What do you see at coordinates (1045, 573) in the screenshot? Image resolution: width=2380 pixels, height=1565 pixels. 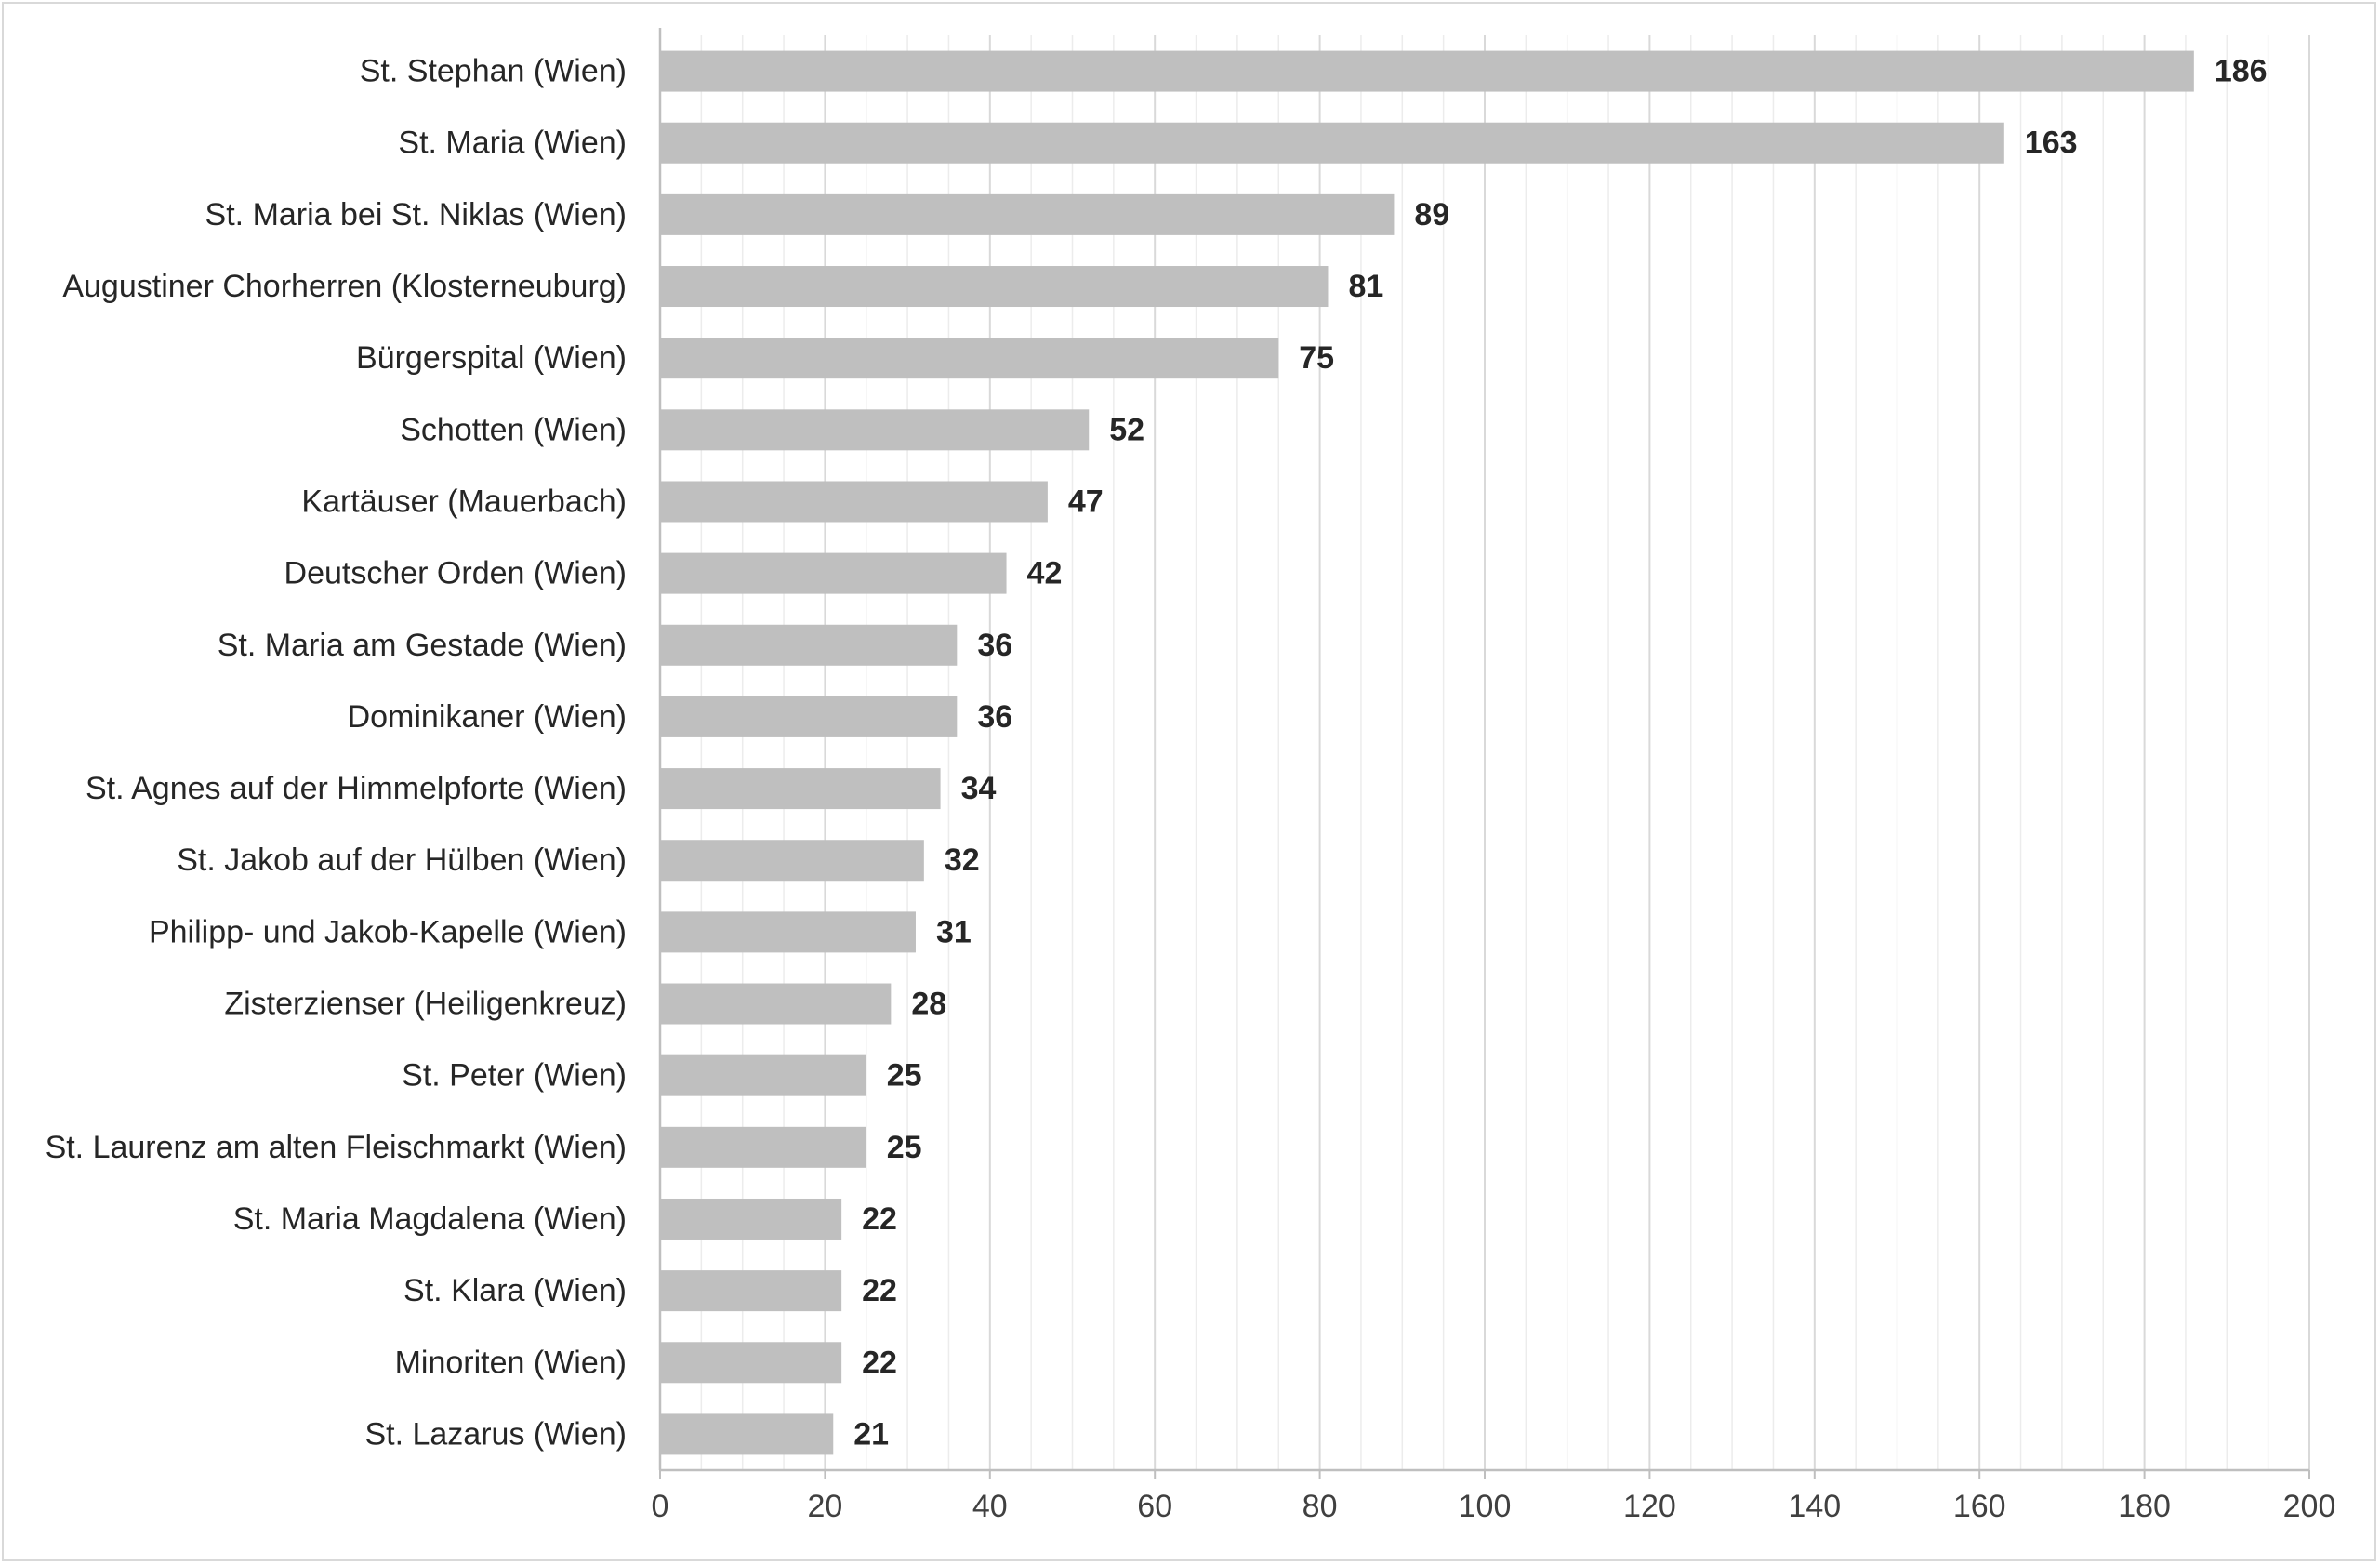 I see `data-label: 42` at bounding box center [1045, 573].